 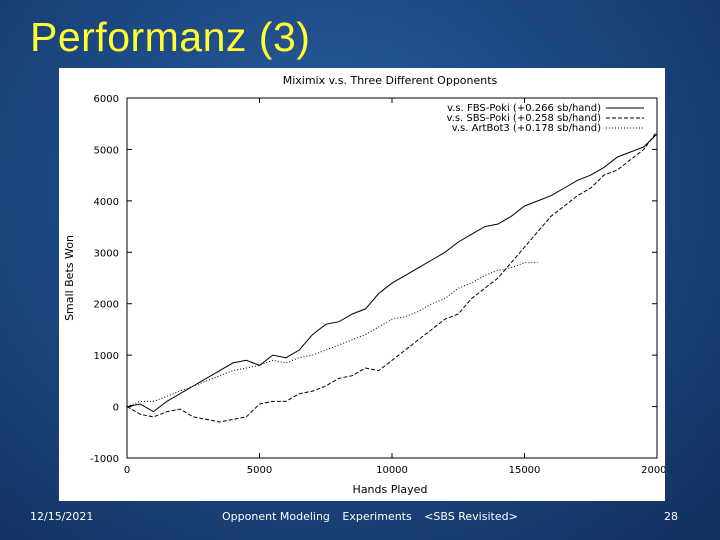 I want to click on y-tick-label: 4000, so click(x=106, y=202).